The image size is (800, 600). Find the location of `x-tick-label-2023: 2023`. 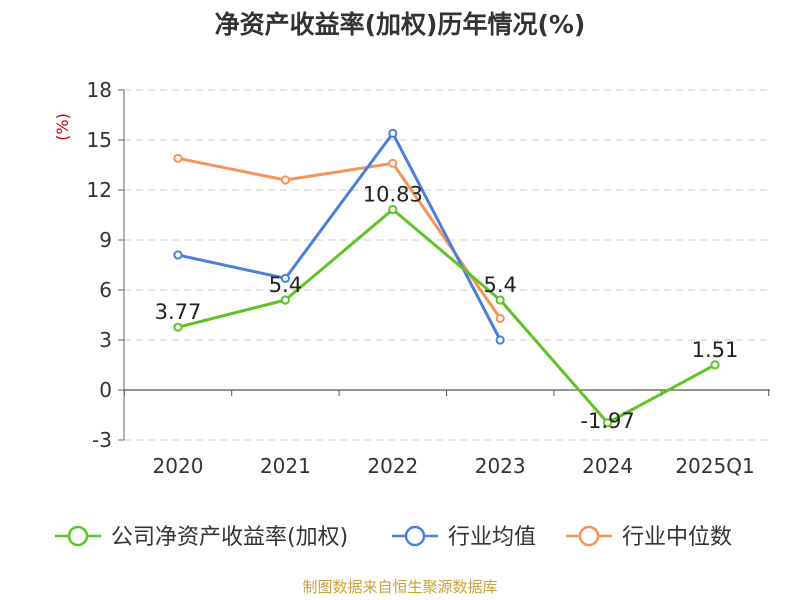

x-tick-label-2023: 2023 is located at coordinates (500, 466).